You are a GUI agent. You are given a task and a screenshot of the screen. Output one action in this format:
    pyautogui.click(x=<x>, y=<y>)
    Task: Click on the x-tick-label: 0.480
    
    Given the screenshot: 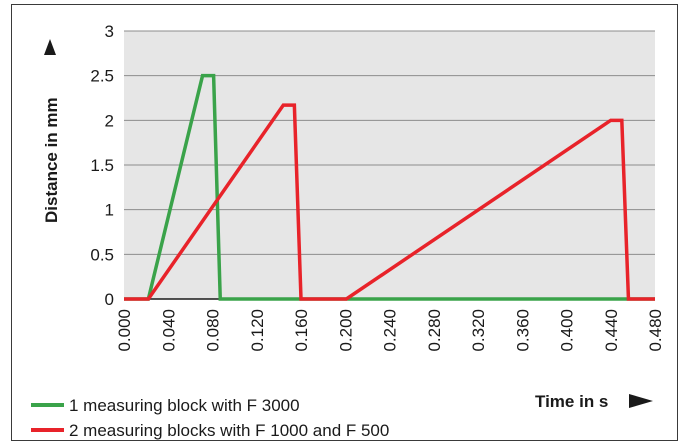 What is the action you would take?
    pyautogui.click(x=655, y=330)
    